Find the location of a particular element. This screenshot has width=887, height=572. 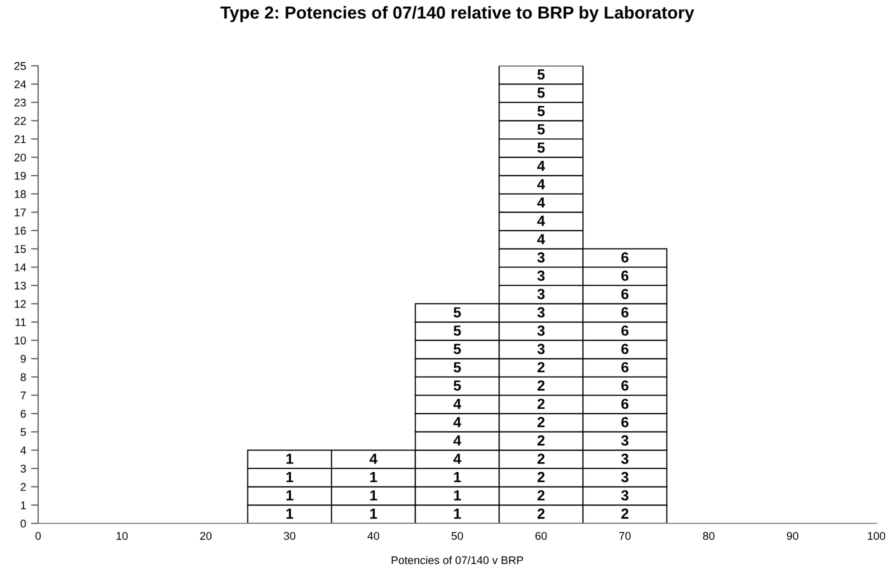

y-tick-label: 17 is located at coordinates (20, 212).